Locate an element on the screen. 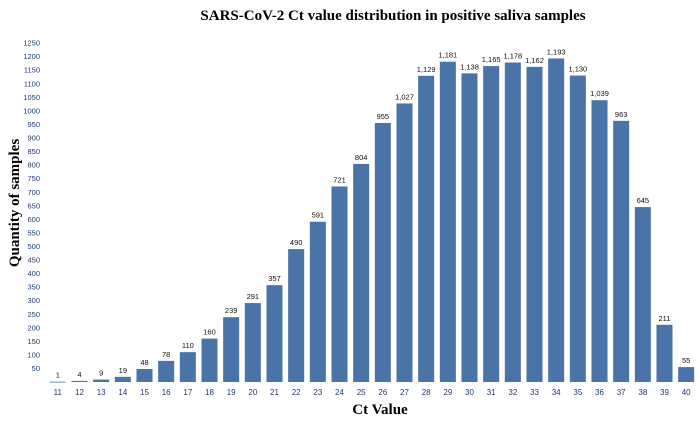 This screenshot has height=424, width=700. y-tick-label: 600 is located at coordinates (33, 219).